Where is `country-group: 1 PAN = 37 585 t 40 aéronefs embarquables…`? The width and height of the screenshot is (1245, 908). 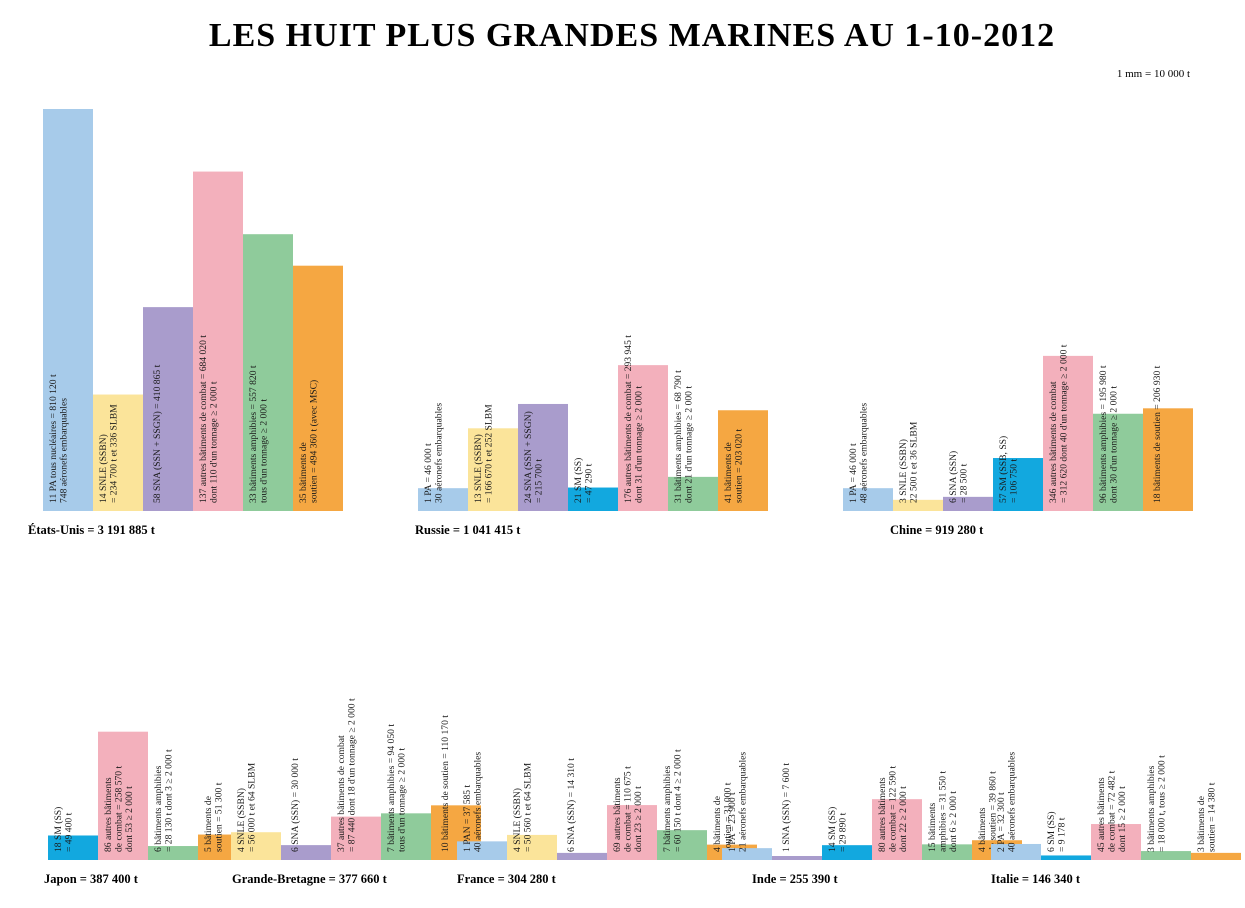
country-group: 1 PAN = 37 585 t 40 aéronefs embarquables… is located at coordinates (607, 817).